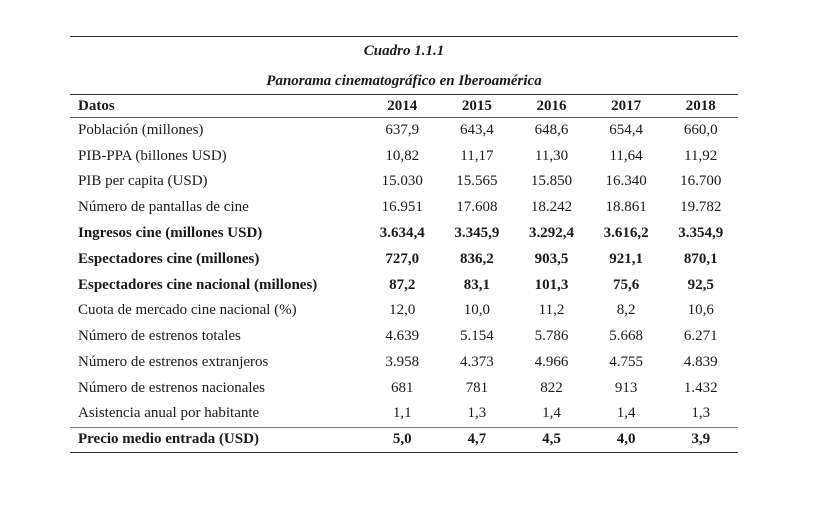  I want to click on column-header-year: 2014, so click(402, 106).